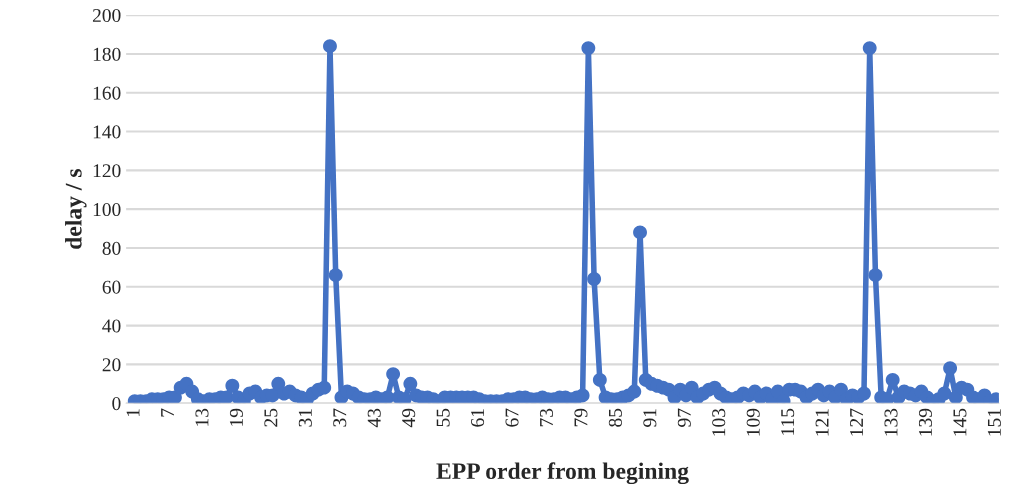  Describe the element at coordinates (374, 418) in the screenshot. I see `x-tick-label: 43` at that location.